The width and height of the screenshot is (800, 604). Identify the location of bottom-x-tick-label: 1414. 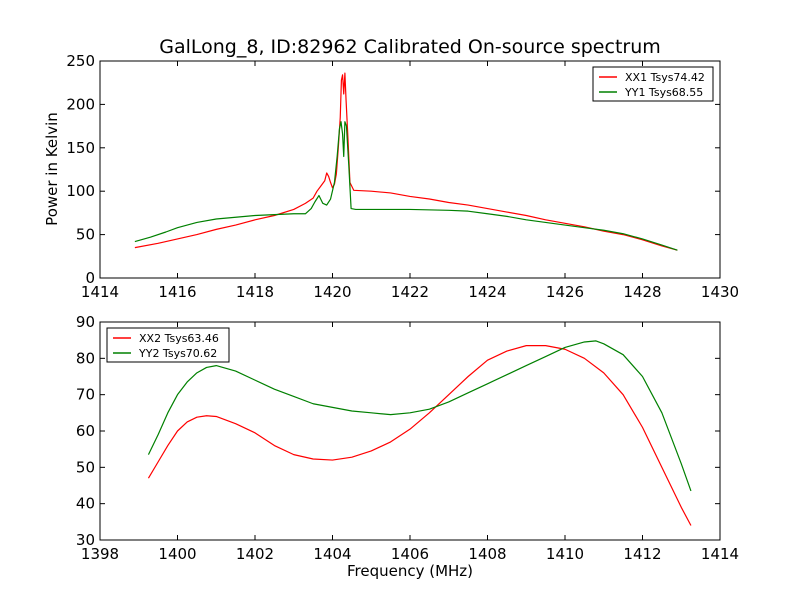
(720, 554).